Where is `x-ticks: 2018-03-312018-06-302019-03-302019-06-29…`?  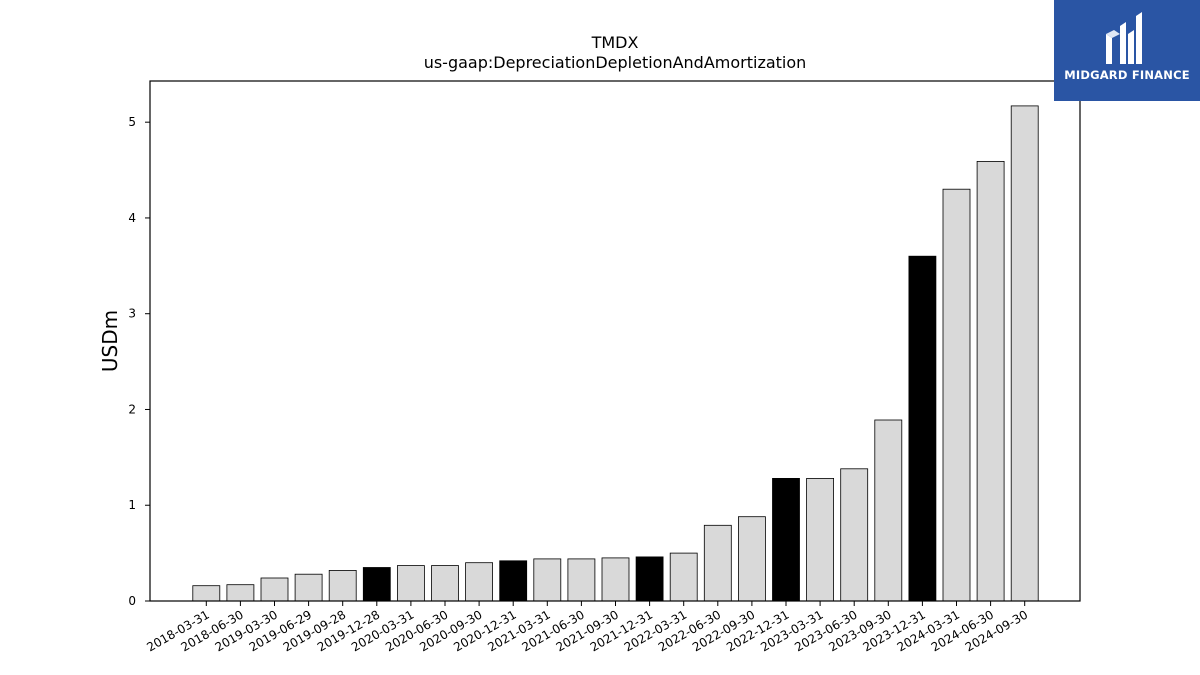 x-ticks: 2018-03-312018-06-302019-03-302019-06-29… is located at coordinates (587, 627).